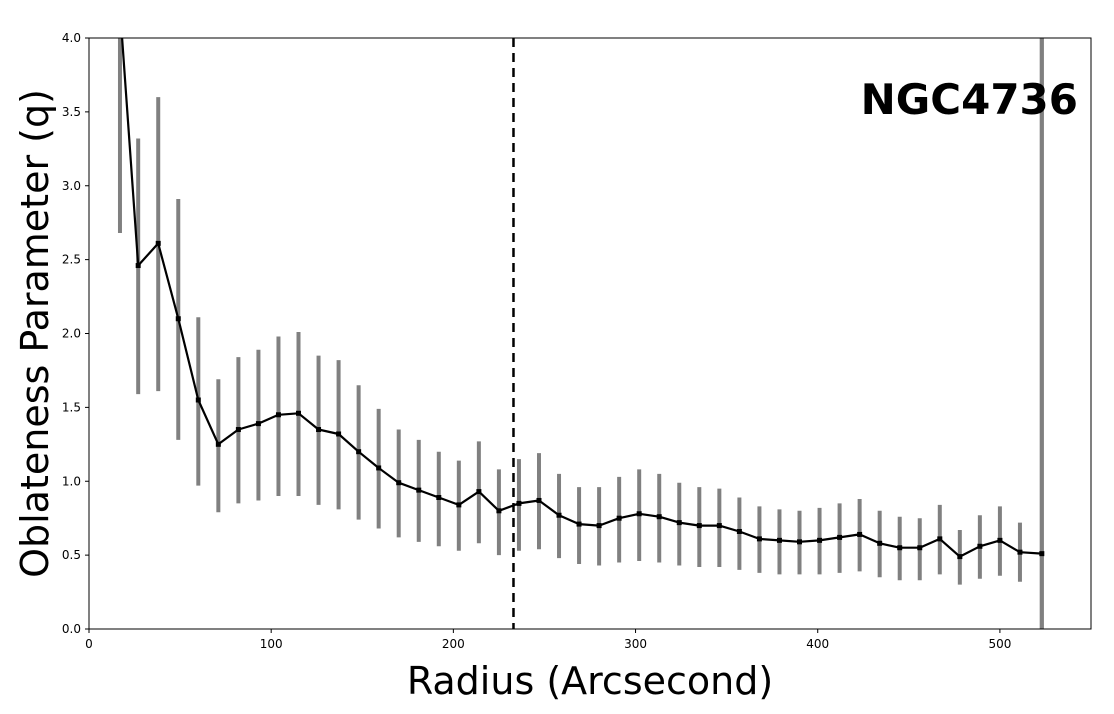 This screenshot has height=714, width=1114. I want to click on galaxy-annotation: NGC4736, so click(969, 99).